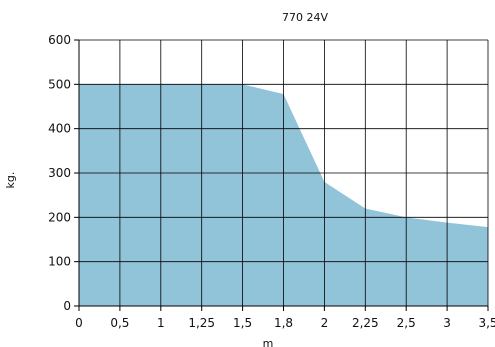 The image size is (495, 347). I want to click on x-tick-label: 0, so click(79, 323).